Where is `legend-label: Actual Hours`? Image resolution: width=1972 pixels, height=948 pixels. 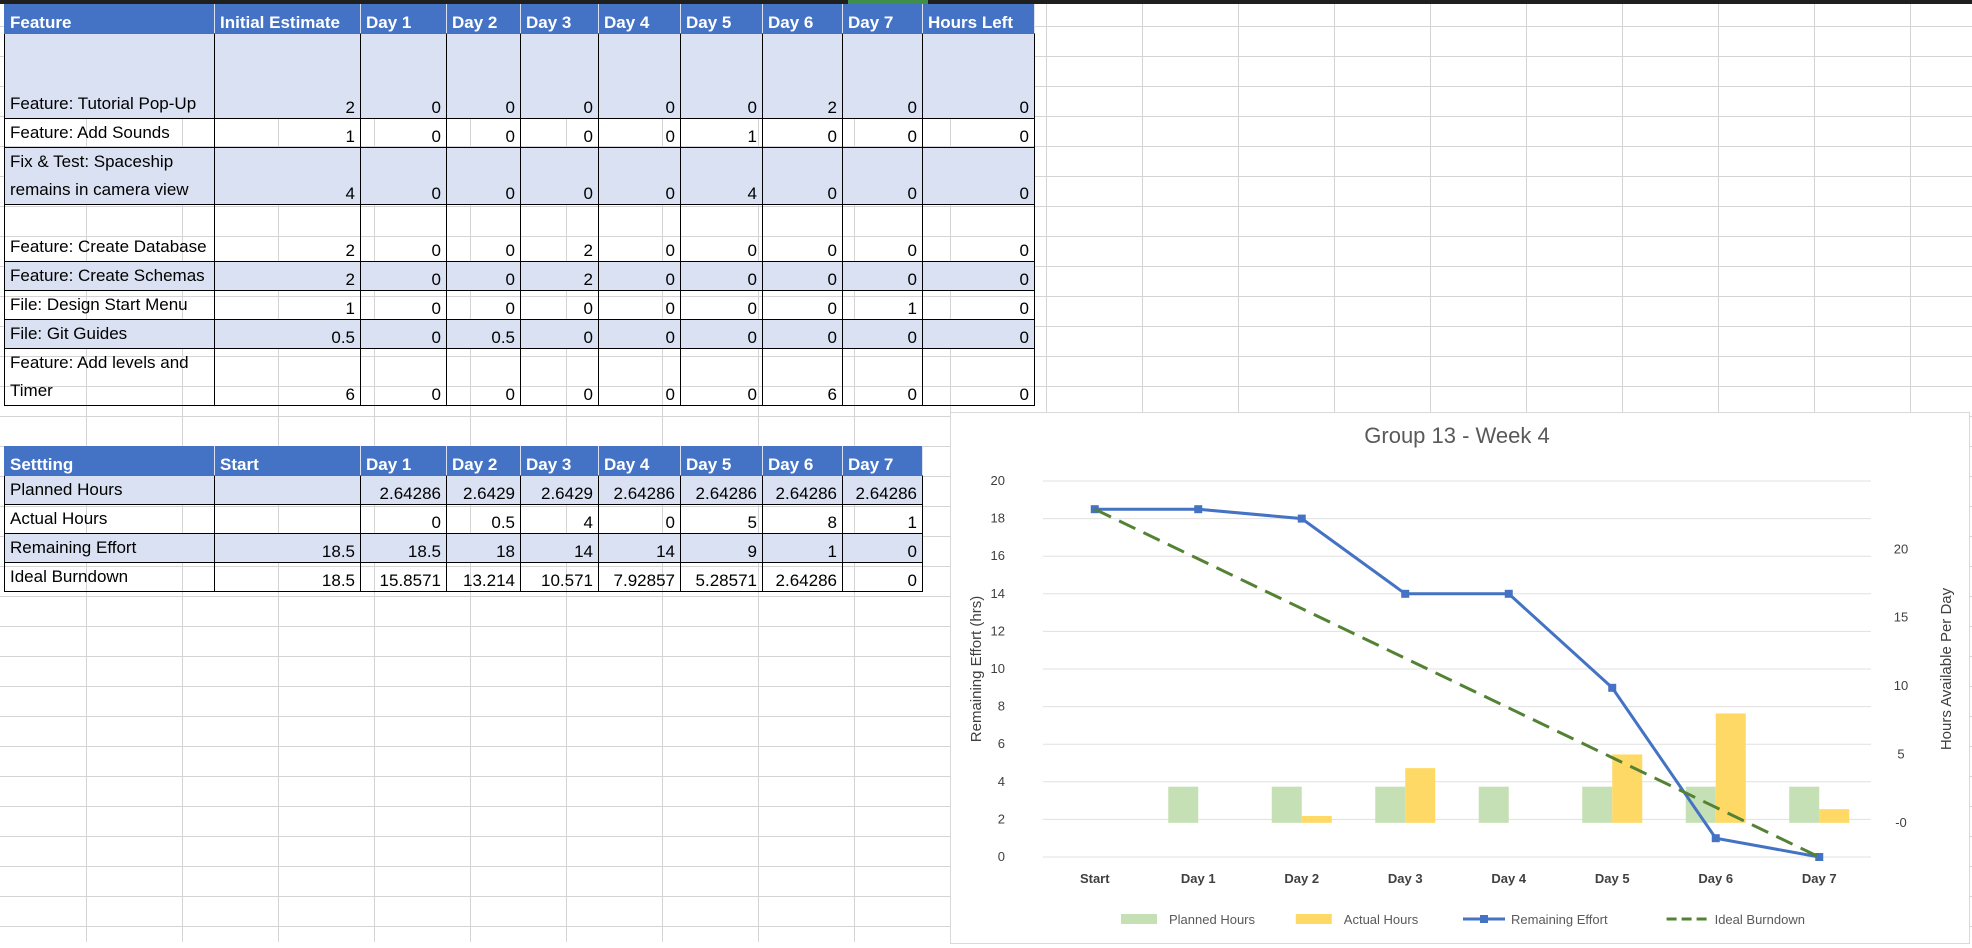
legend-label: Actual Hours is located at coordinates (1381, 919).